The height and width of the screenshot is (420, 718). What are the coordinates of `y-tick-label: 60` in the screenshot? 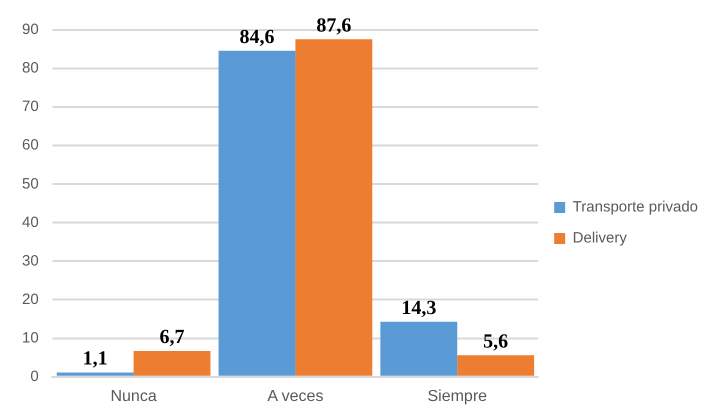 It's located at (30, 145).